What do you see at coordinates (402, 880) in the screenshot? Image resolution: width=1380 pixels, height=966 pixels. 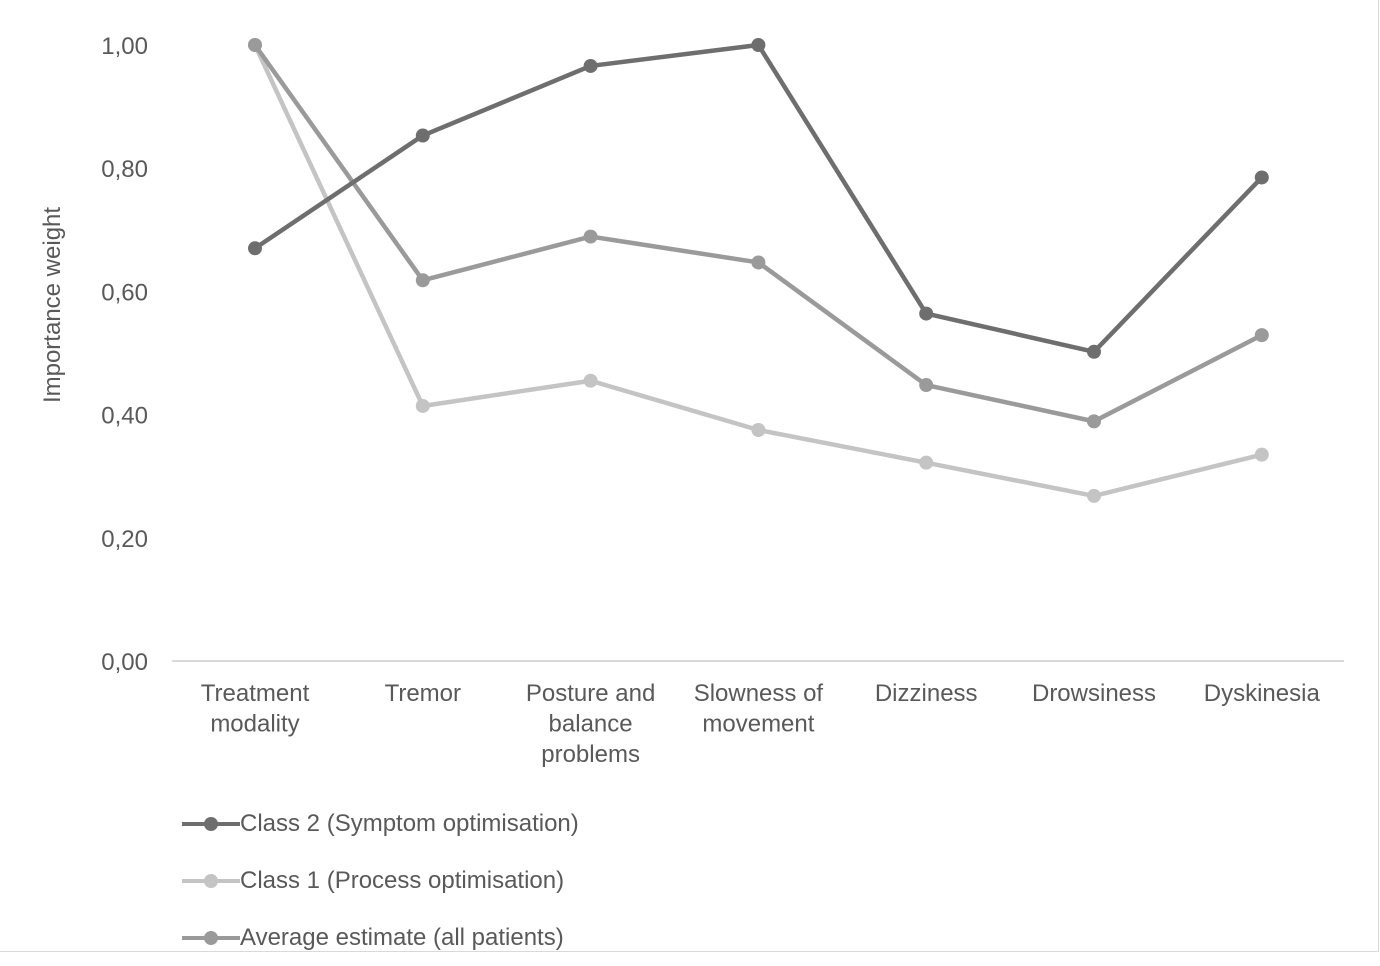 I see `legend-label: Class 1 (Process optimisation)` at bounding box center [402, 880].